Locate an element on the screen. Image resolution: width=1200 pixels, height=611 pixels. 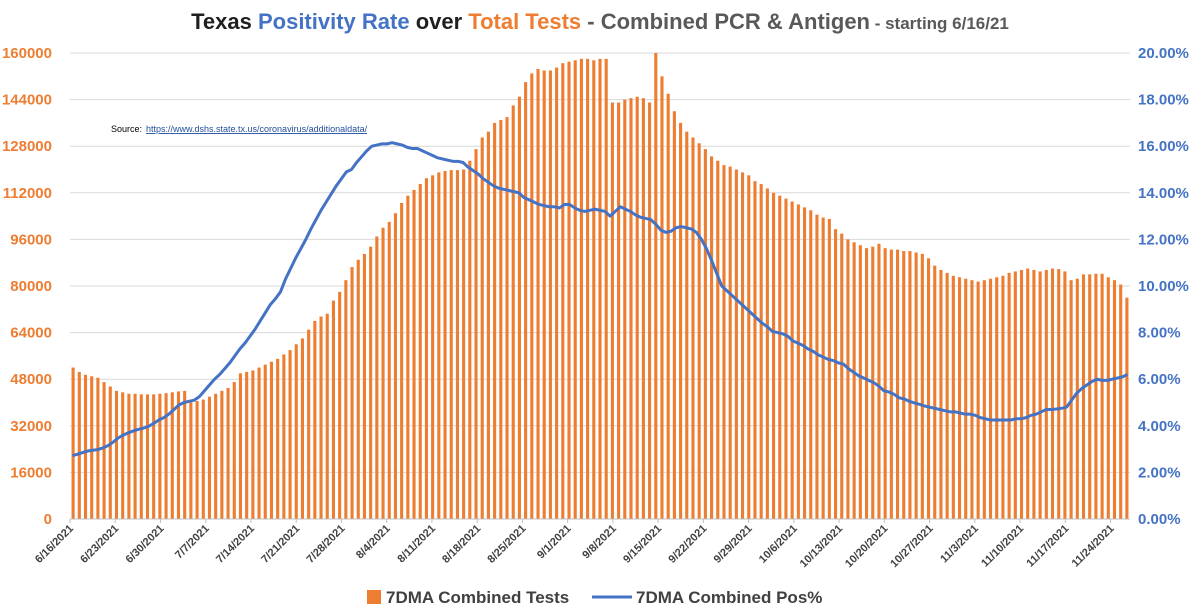
title-part-0: Texas is located at coordinates (224, 21).